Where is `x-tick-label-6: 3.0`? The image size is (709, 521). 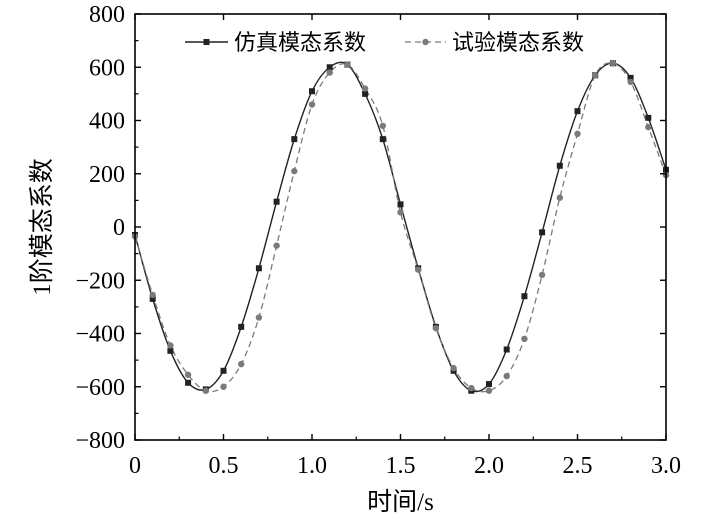 x-tick-label-6: 3.0 is located at coordinates (666, 466).